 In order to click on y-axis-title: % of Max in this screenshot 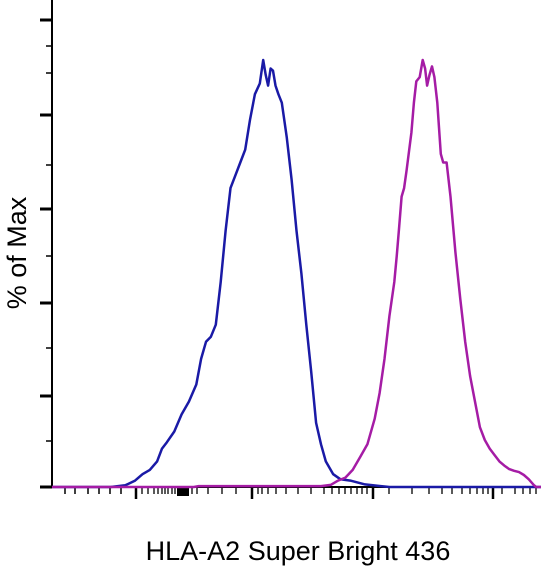, I will do `click(17, 252)`.